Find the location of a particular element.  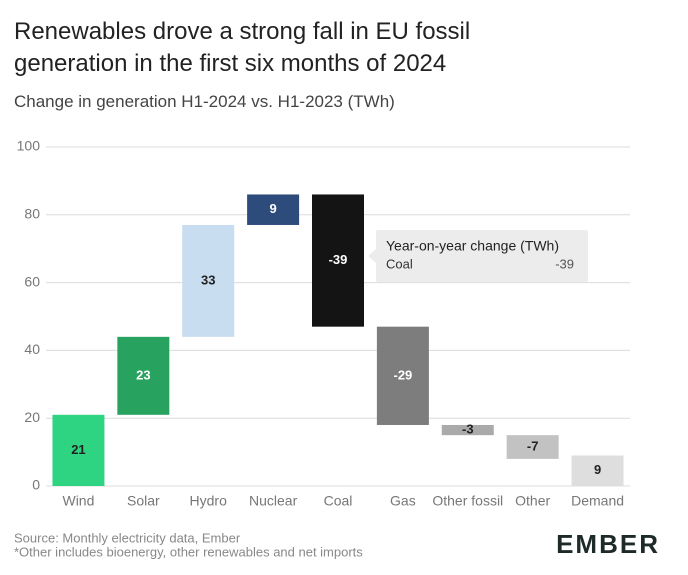

x-tick-label: Solar is located at coordinates (143, 501).